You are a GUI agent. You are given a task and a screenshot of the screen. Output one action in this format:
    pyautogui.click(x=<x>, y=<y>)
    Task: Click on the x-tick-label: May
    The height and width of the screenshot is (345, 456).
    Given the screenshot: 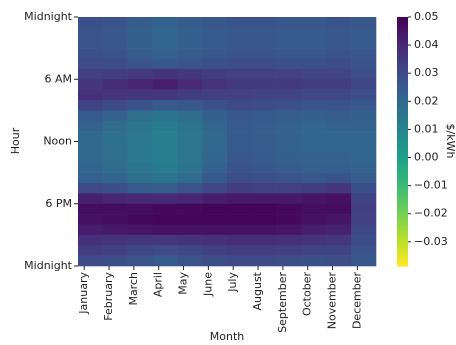 What is the action you would take?
    pyautogui.click(x=183, y=283)
    